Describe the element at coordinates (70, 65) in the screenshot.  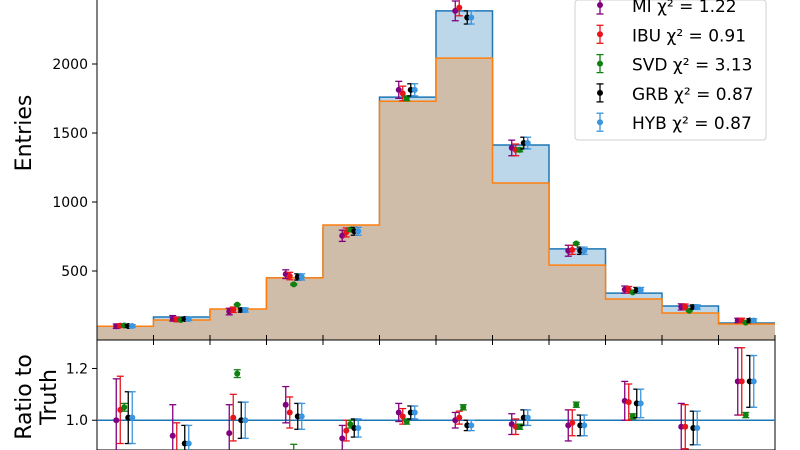
I see `y-tick-label: 2000` at that location.